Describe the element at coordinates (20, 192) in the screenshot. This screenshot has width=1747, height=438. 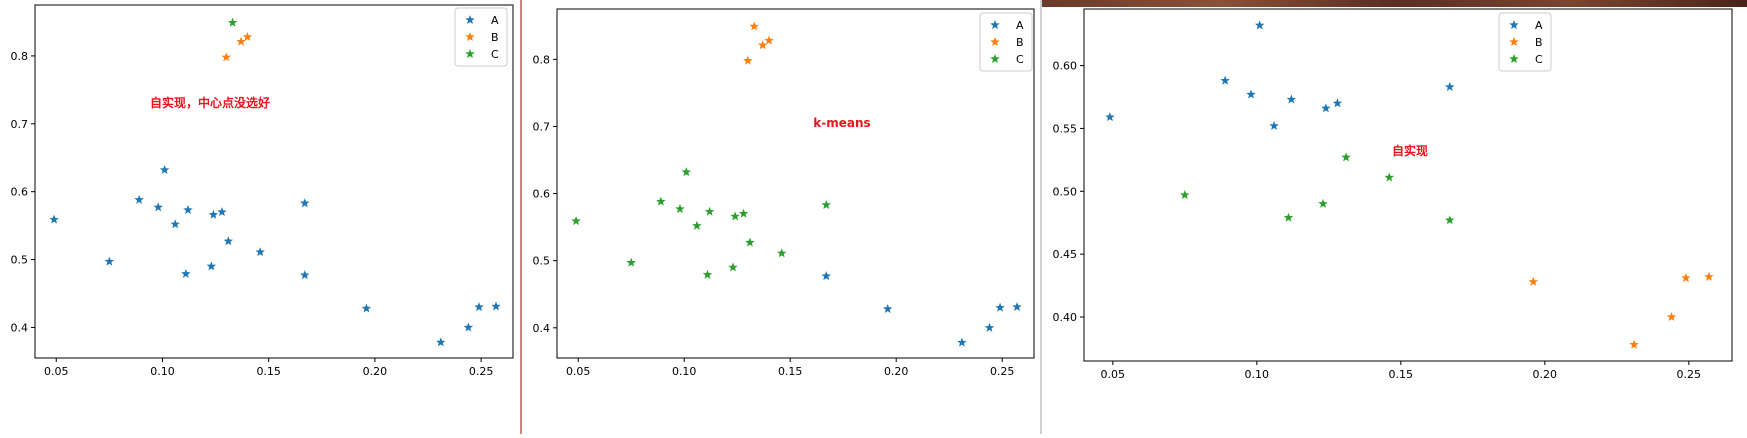
I see `y-tick-label: 0.6` at that location.